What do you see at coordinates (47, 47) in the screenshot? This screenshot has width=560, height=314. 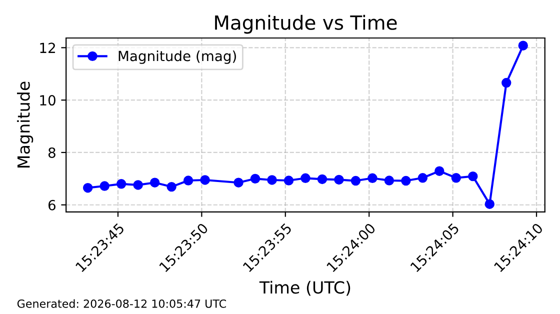 I see `y-tick-label: 12` at bounding box center [47, 47].